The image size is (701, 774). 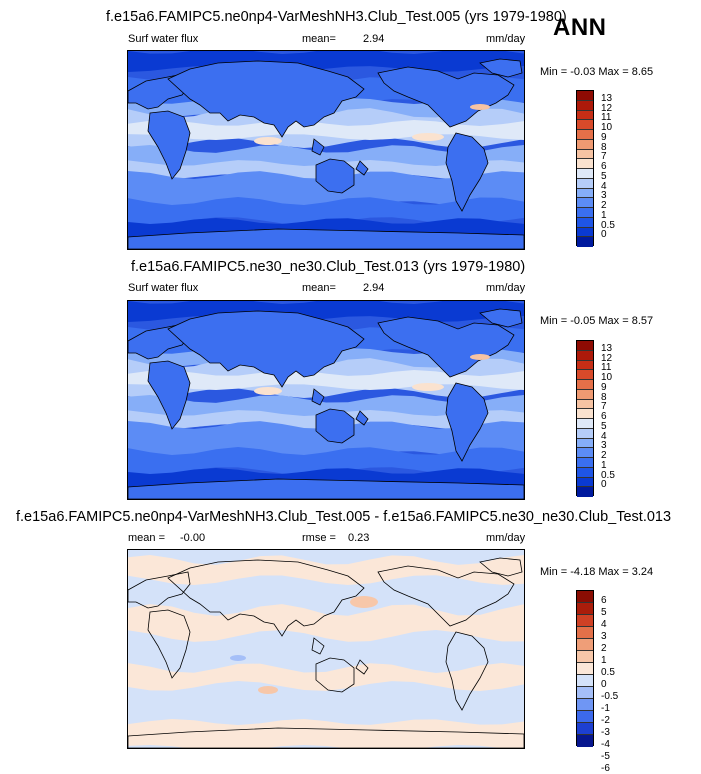 What do you see at coordinates (506, 538) in the screenshot?
I see `panel3-units: mm/day` at bounding box center [506, 538].